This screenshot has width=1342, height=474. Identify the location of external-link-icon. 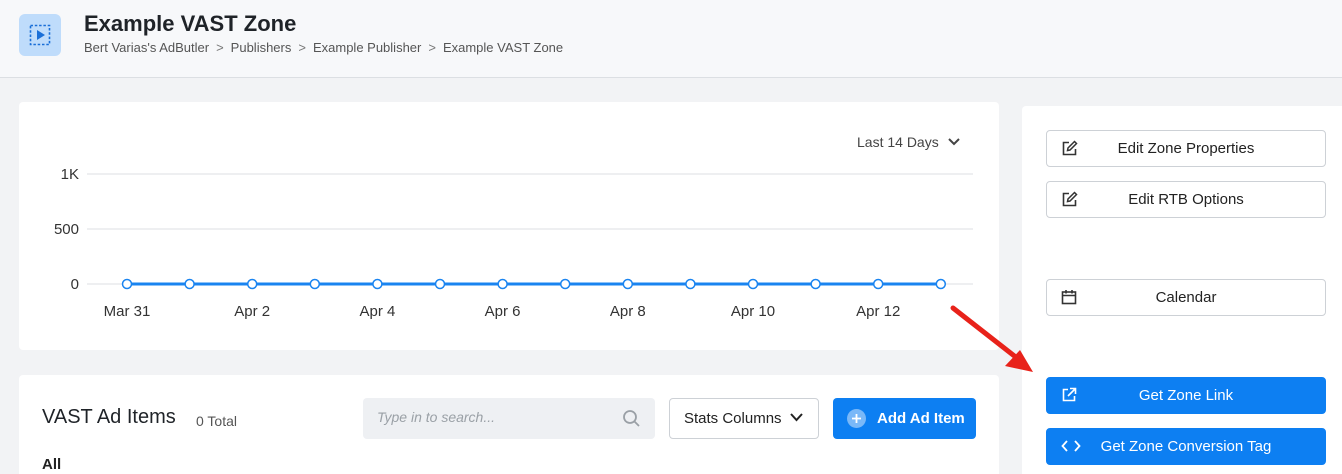
(1069, 394).